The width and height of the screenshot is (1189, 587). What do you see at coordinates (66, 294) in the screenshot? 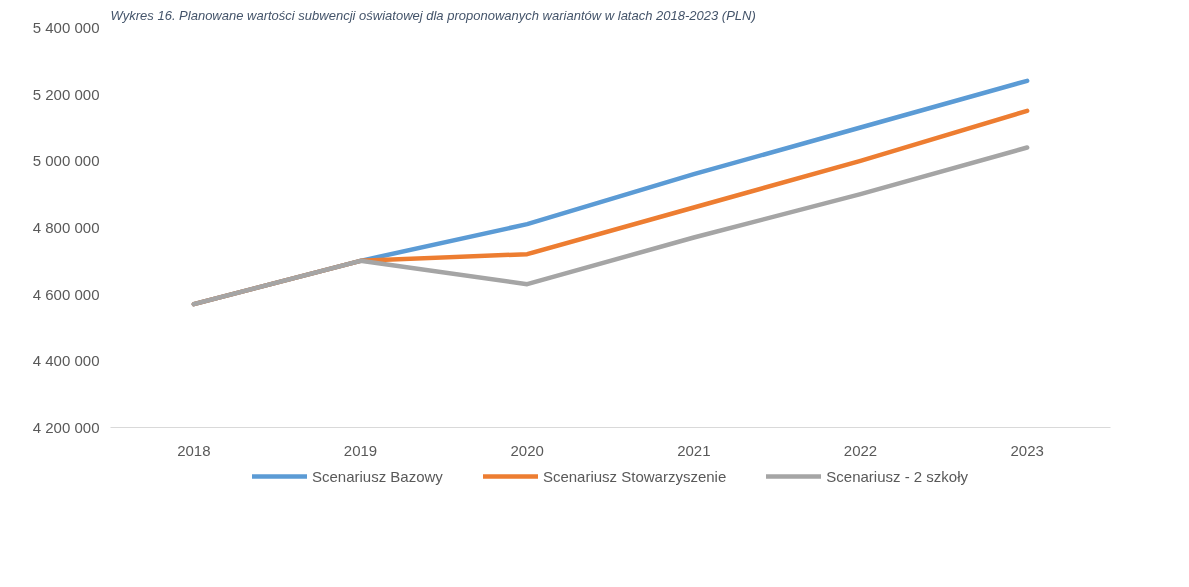
I see `y-tick-label: 4 600 000` at bounding box center [66, 294].